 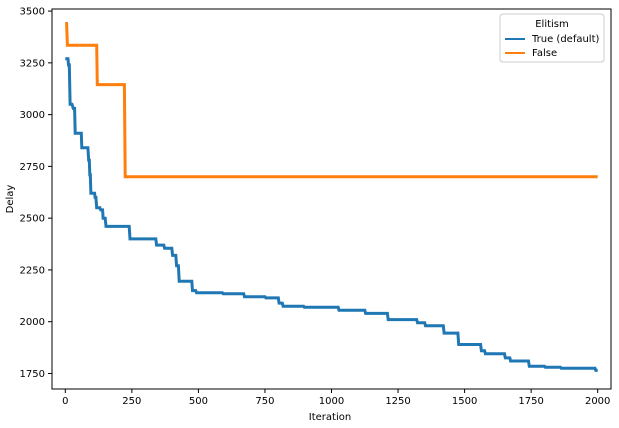 What do you see at coordinates (10, 199) in the screenshot?
I see `y-axis-label: Delay` at bounding box center [10, 199].